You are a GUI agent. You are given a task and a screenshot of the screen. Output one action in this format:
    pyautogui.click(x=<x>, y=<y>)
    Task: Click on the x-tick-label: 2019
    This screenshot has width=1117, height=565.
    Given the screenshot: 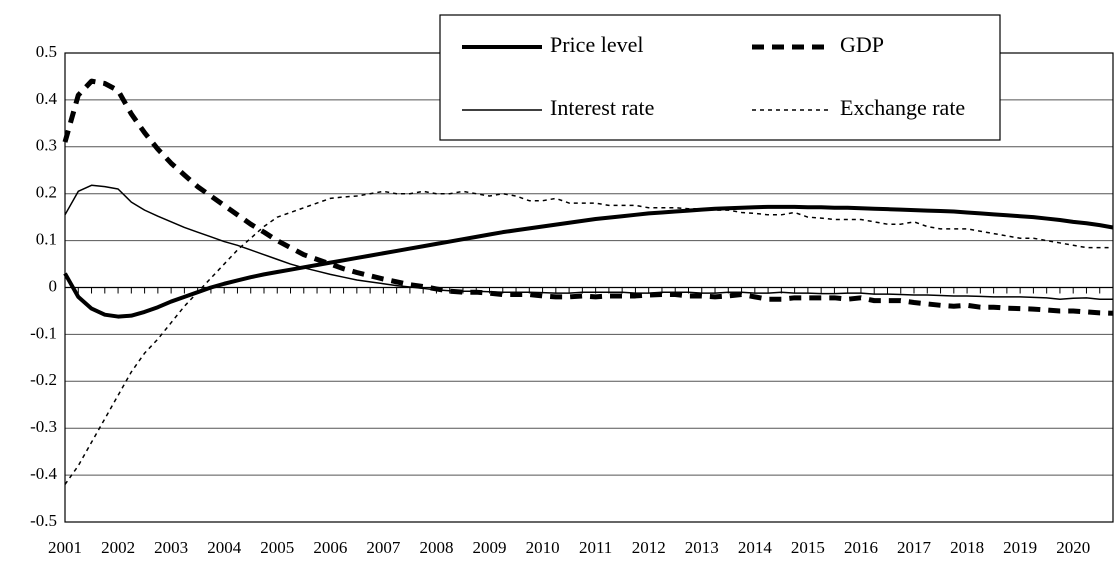 What is the action you would take?
    pyautogui.click(x=1020, y=547)
    